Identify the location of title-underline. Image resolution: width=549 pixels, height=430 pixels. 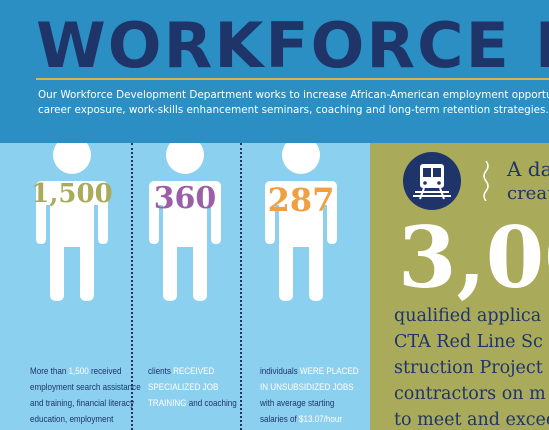
(292, 79).